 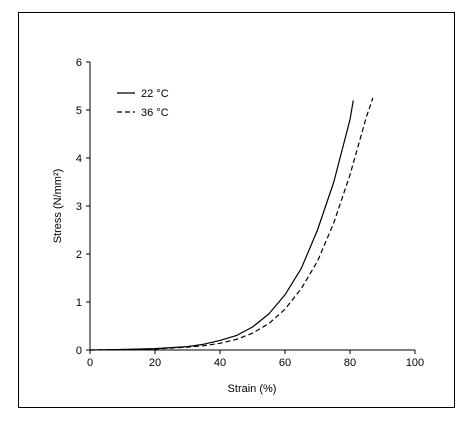 I want to click on legend-label: 22 °C, so click(x=155, y=94).